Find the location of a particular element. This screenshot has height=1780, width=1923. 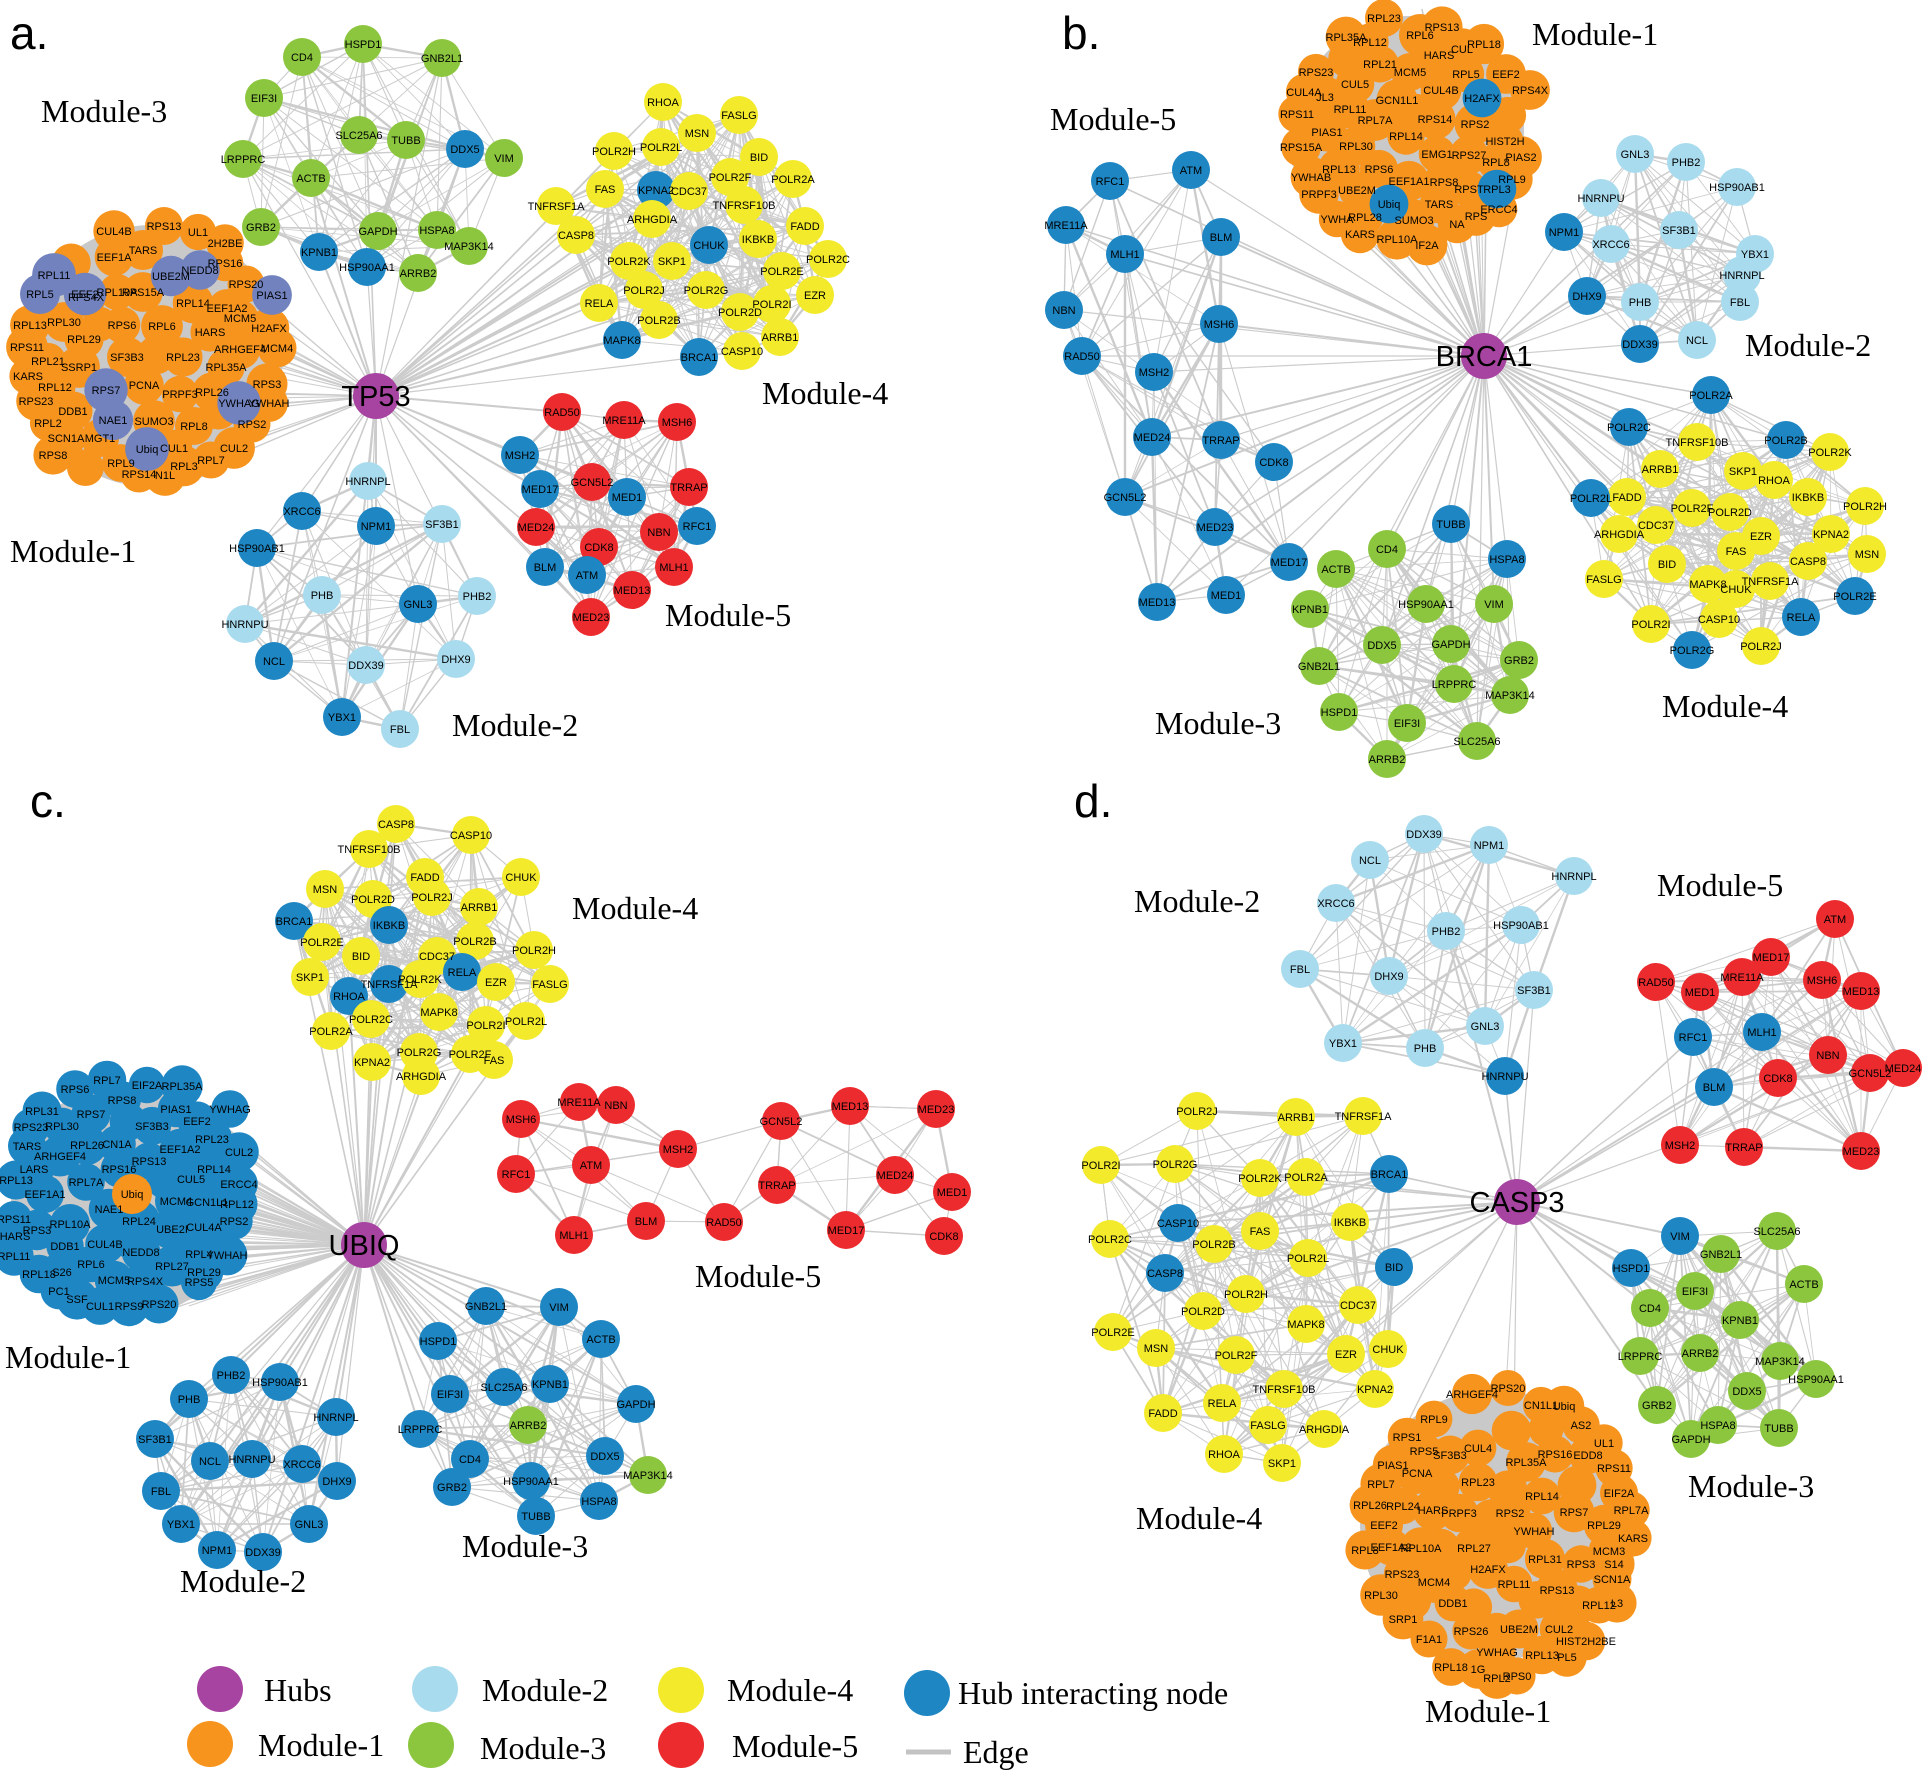

svg-text: RPL2 is located at coordinates (1497, 1679).